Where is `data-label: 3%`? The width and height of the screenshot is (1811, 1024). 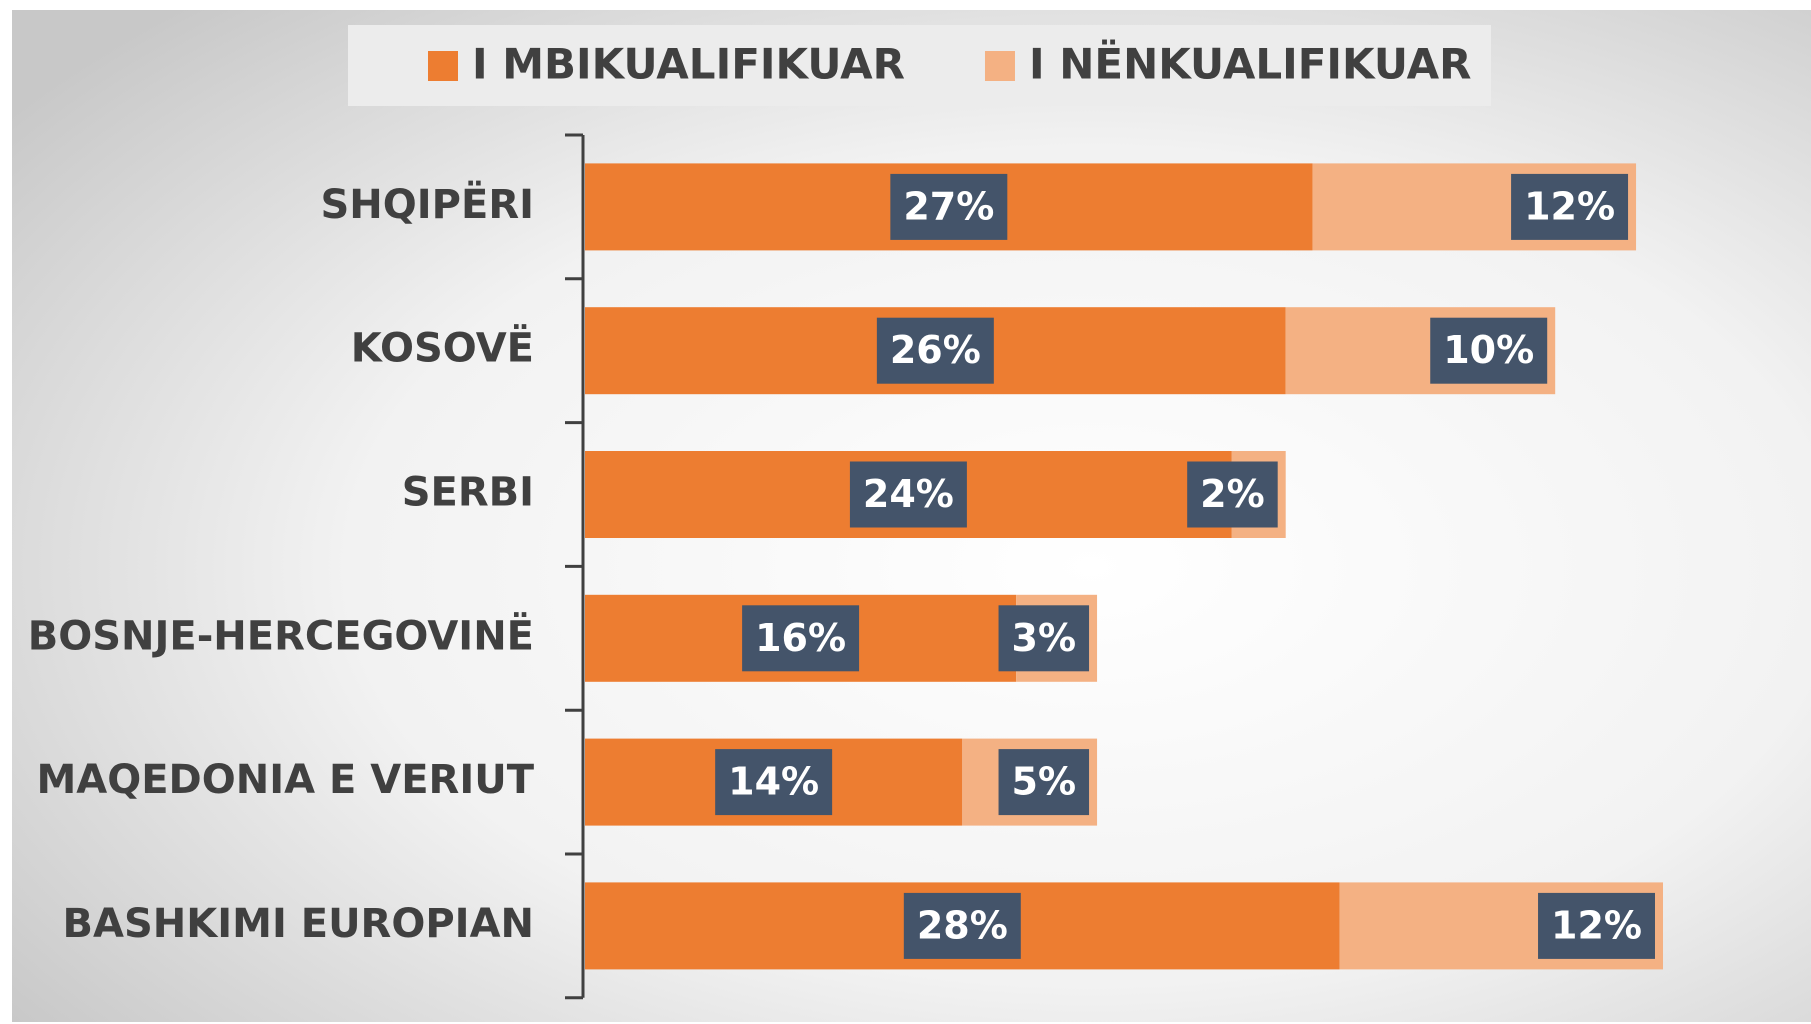 data-label: 3% is located at coordinates (1044, 638).